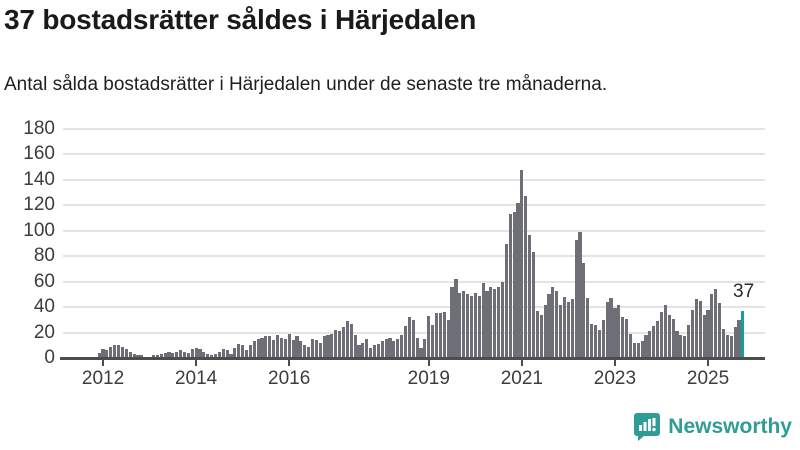 The height and width of the screenshot is (450, 800). Describe the element at coordinates (647, 427) in the screenshot. I see `bar-chart-speech-bubble-icon` at that location.